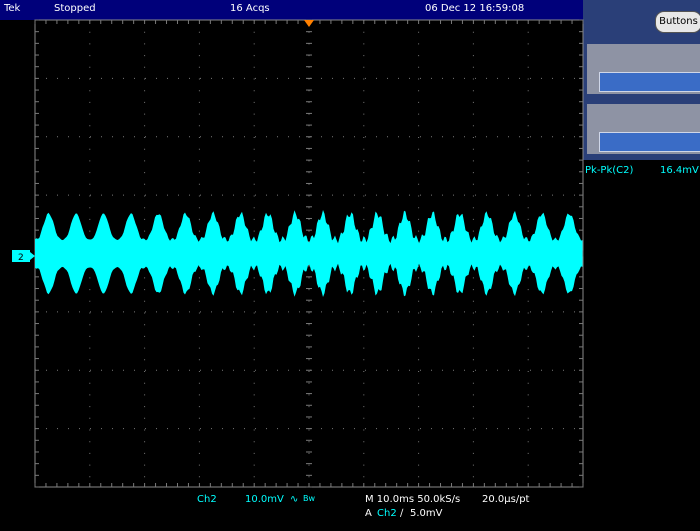  Describe the element at coordinates (32, 256) in the screenshot. I see `channel-marker-arrow` at that location.